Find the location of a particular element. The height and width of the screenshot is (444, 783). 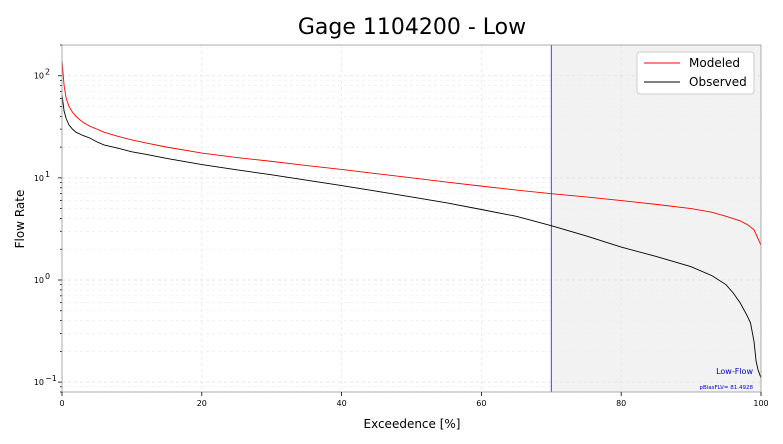

legend-label-observed: Observed is located at coordinates (718, 82).